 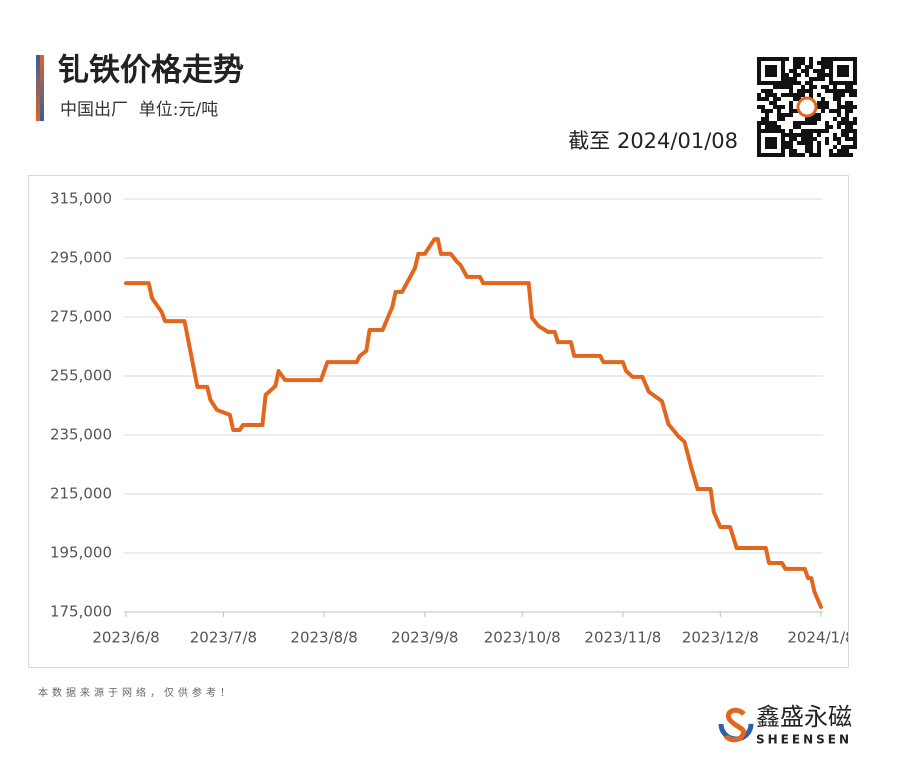 What do you see at coordinates (139, 110) in the screenshot?
I see `chart-subtitle: 中国出厂 单位:元/吨` at bounding box center [139, 110].